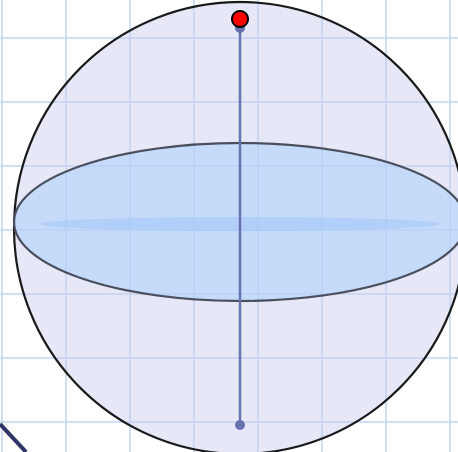 The image size is (458, 452). Describe the element at coordinates (240, 425) in the screenshot. I see `axis-bottom-point` at that location.